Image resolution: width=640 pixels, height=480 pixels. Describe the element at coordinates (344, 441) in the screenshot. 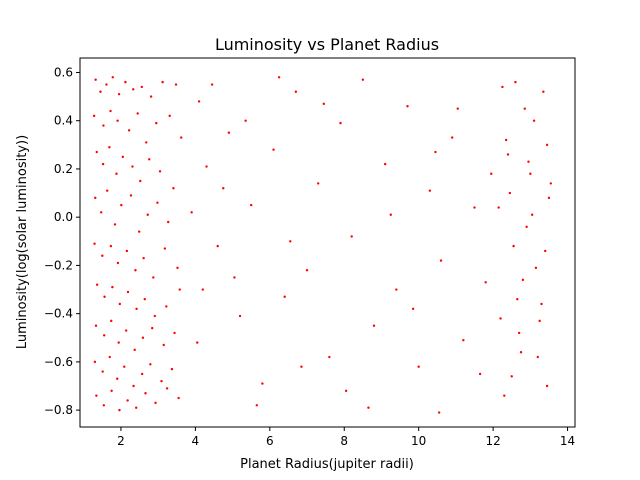

I see `x-tick-label: 8` at that location.